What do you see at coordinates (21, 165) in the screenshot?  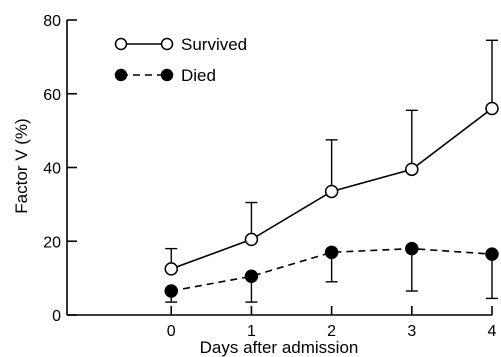 I see `y-axis-title: Factor V (%)` at bounding box center [21, 165].